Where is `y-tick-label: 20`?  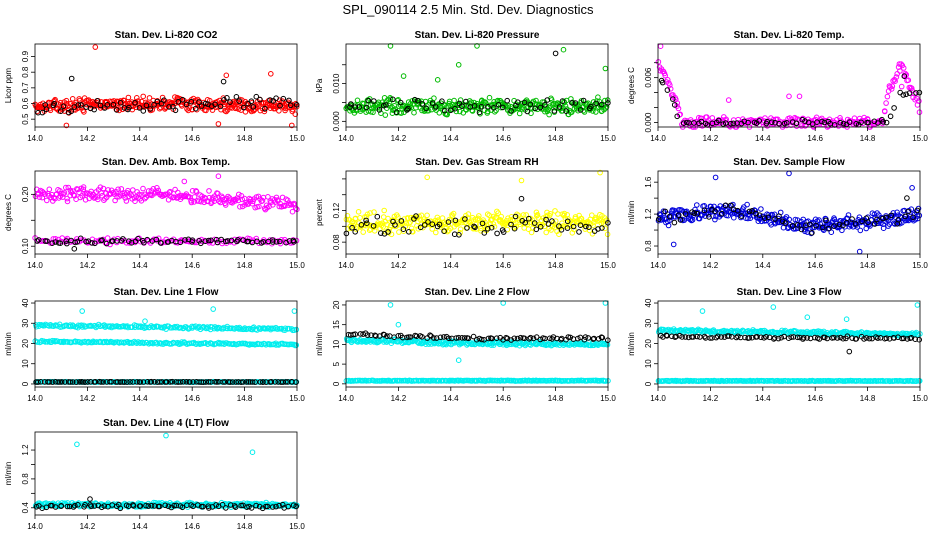 y-tick-label: 20 is located at coordinates (648, 342).